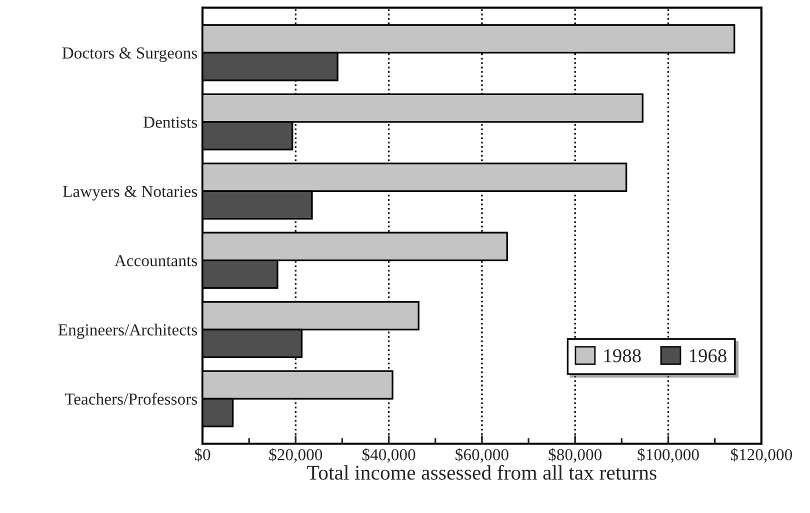  Describe the element at coordinates (389, 455) in the screenshot. I see `x-tick-label: $40,000` at that location.